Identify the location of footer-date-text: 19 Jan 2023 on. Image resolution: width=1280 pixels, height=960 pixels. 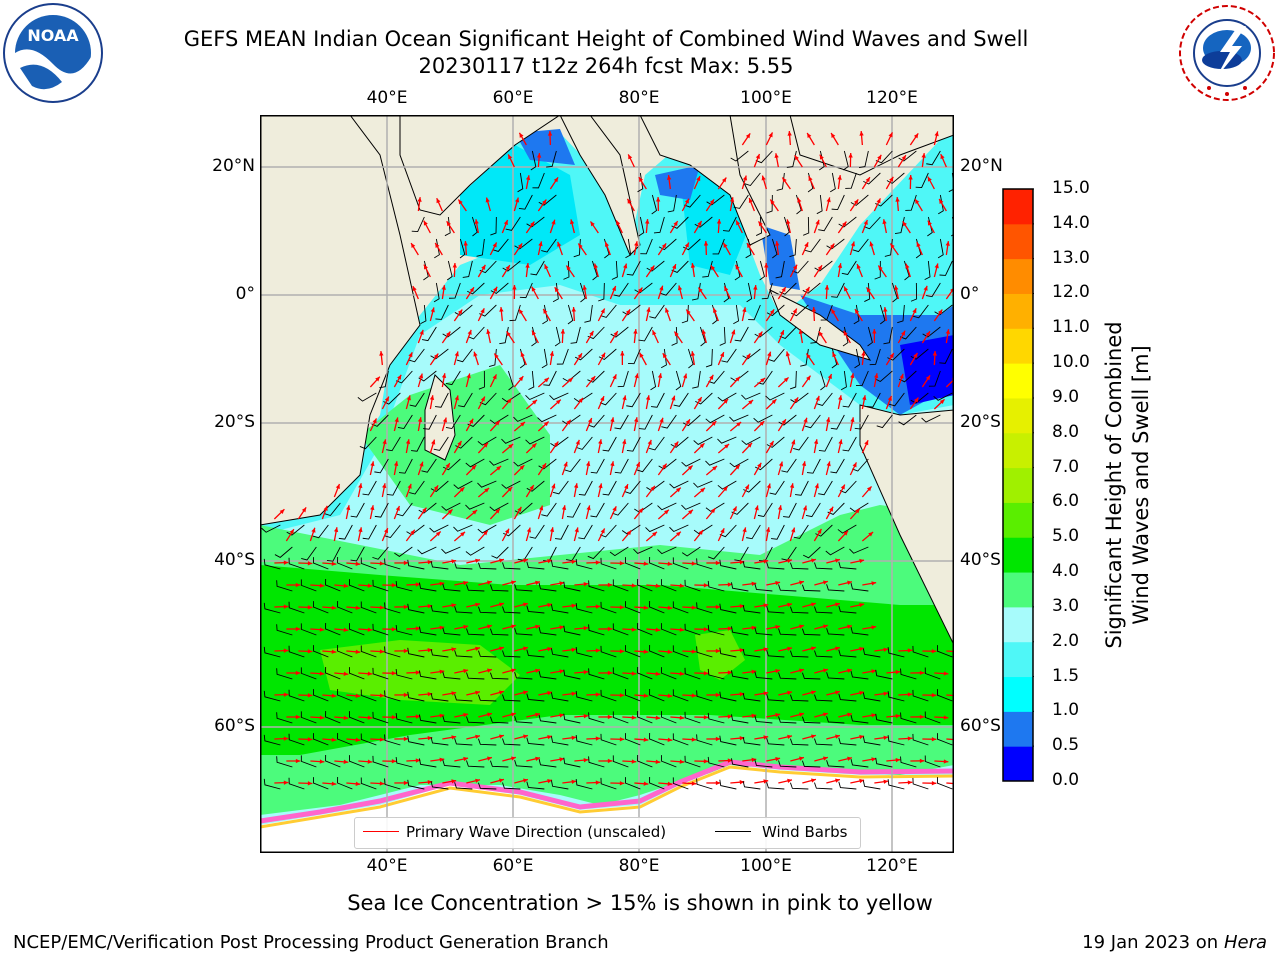
(1153, 942).